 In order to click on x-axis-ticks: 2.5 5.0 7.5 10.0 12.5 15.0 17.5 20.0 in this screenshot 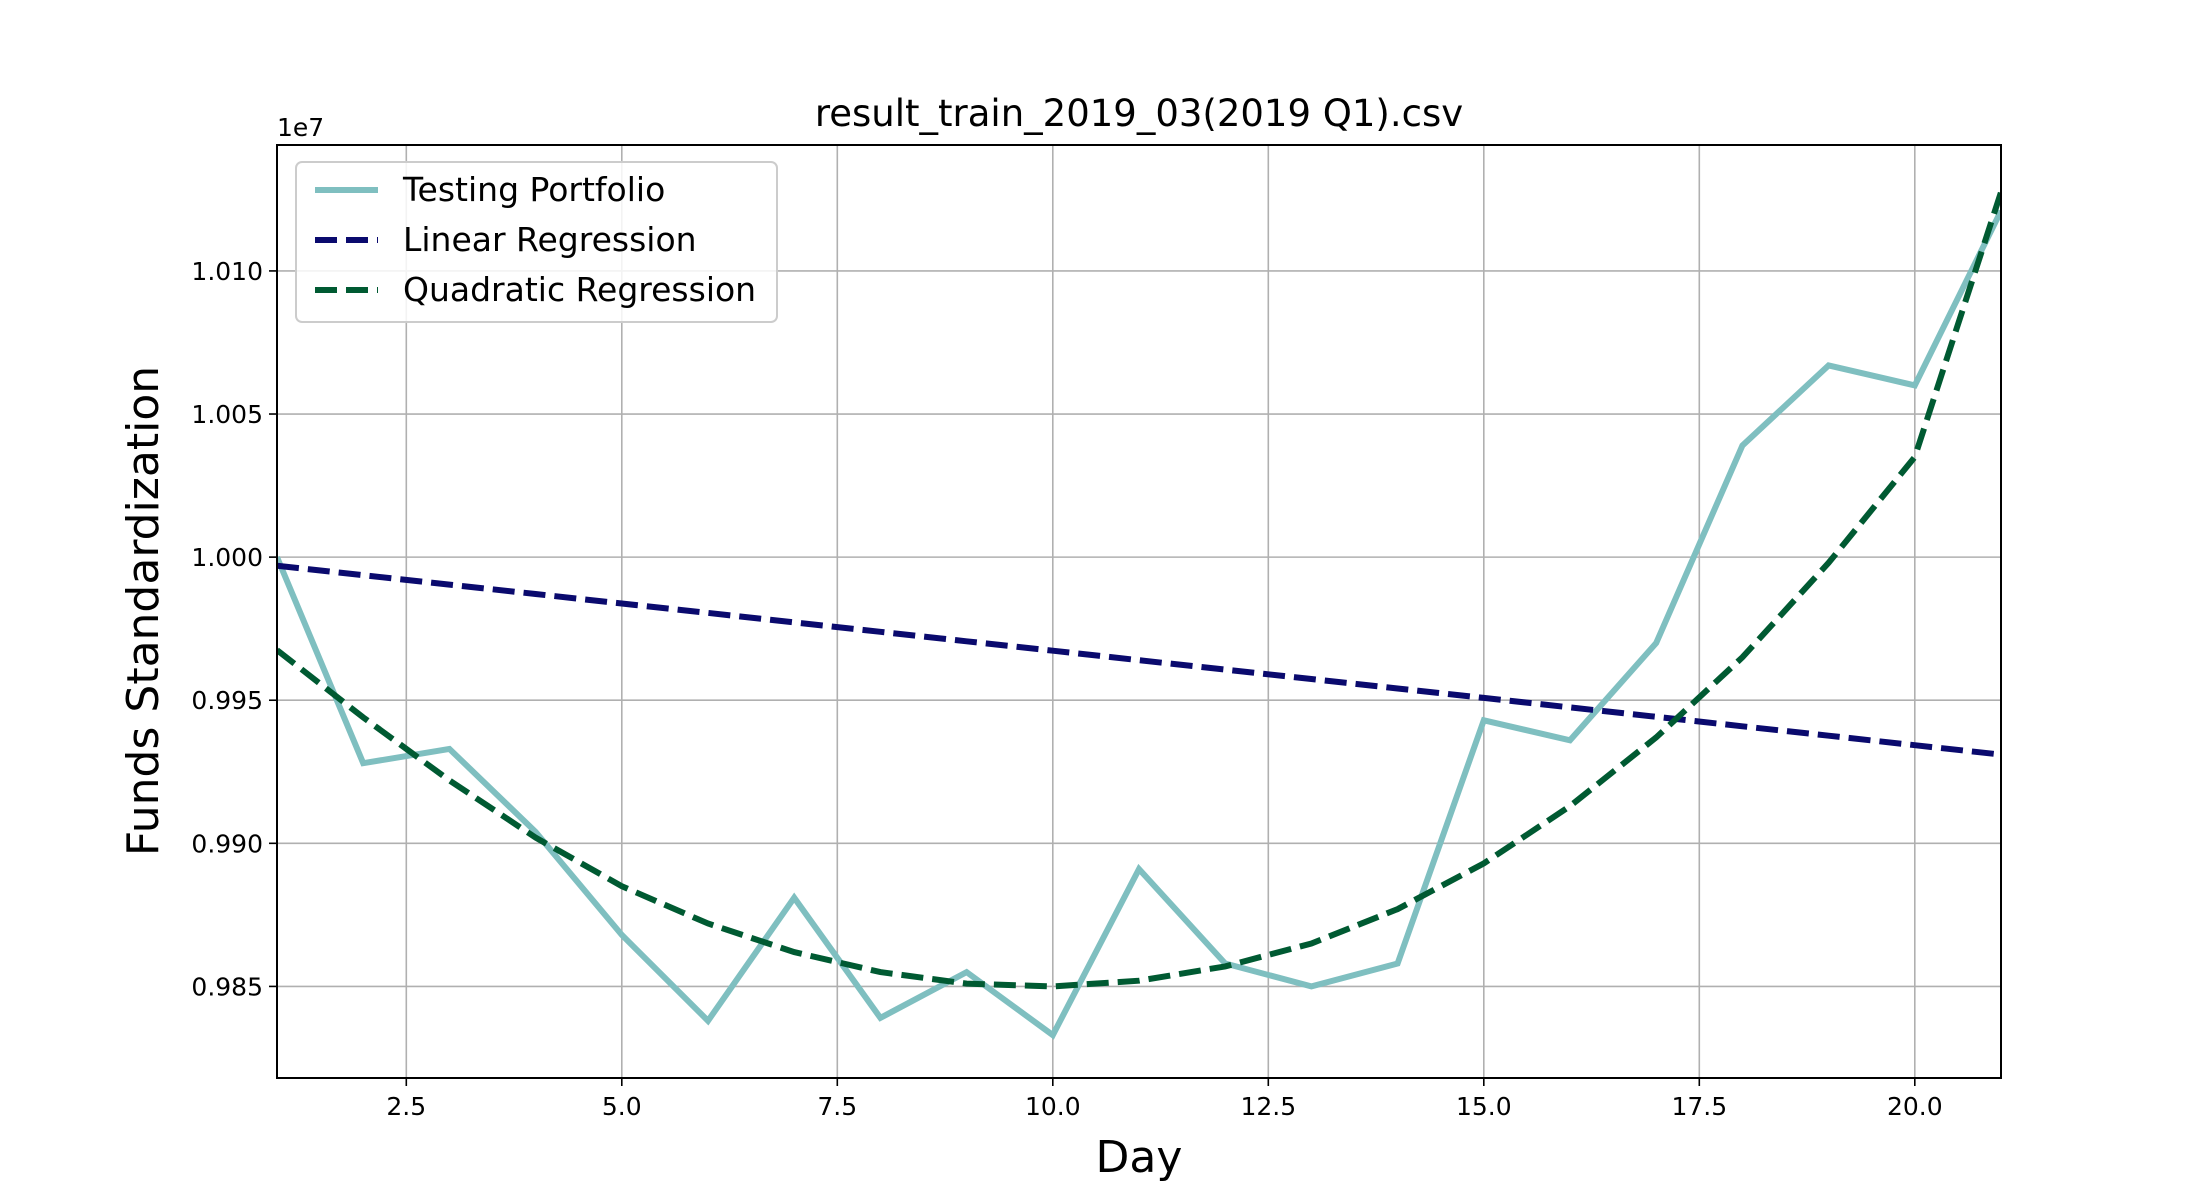, I will do `click(1164, 1099)`.